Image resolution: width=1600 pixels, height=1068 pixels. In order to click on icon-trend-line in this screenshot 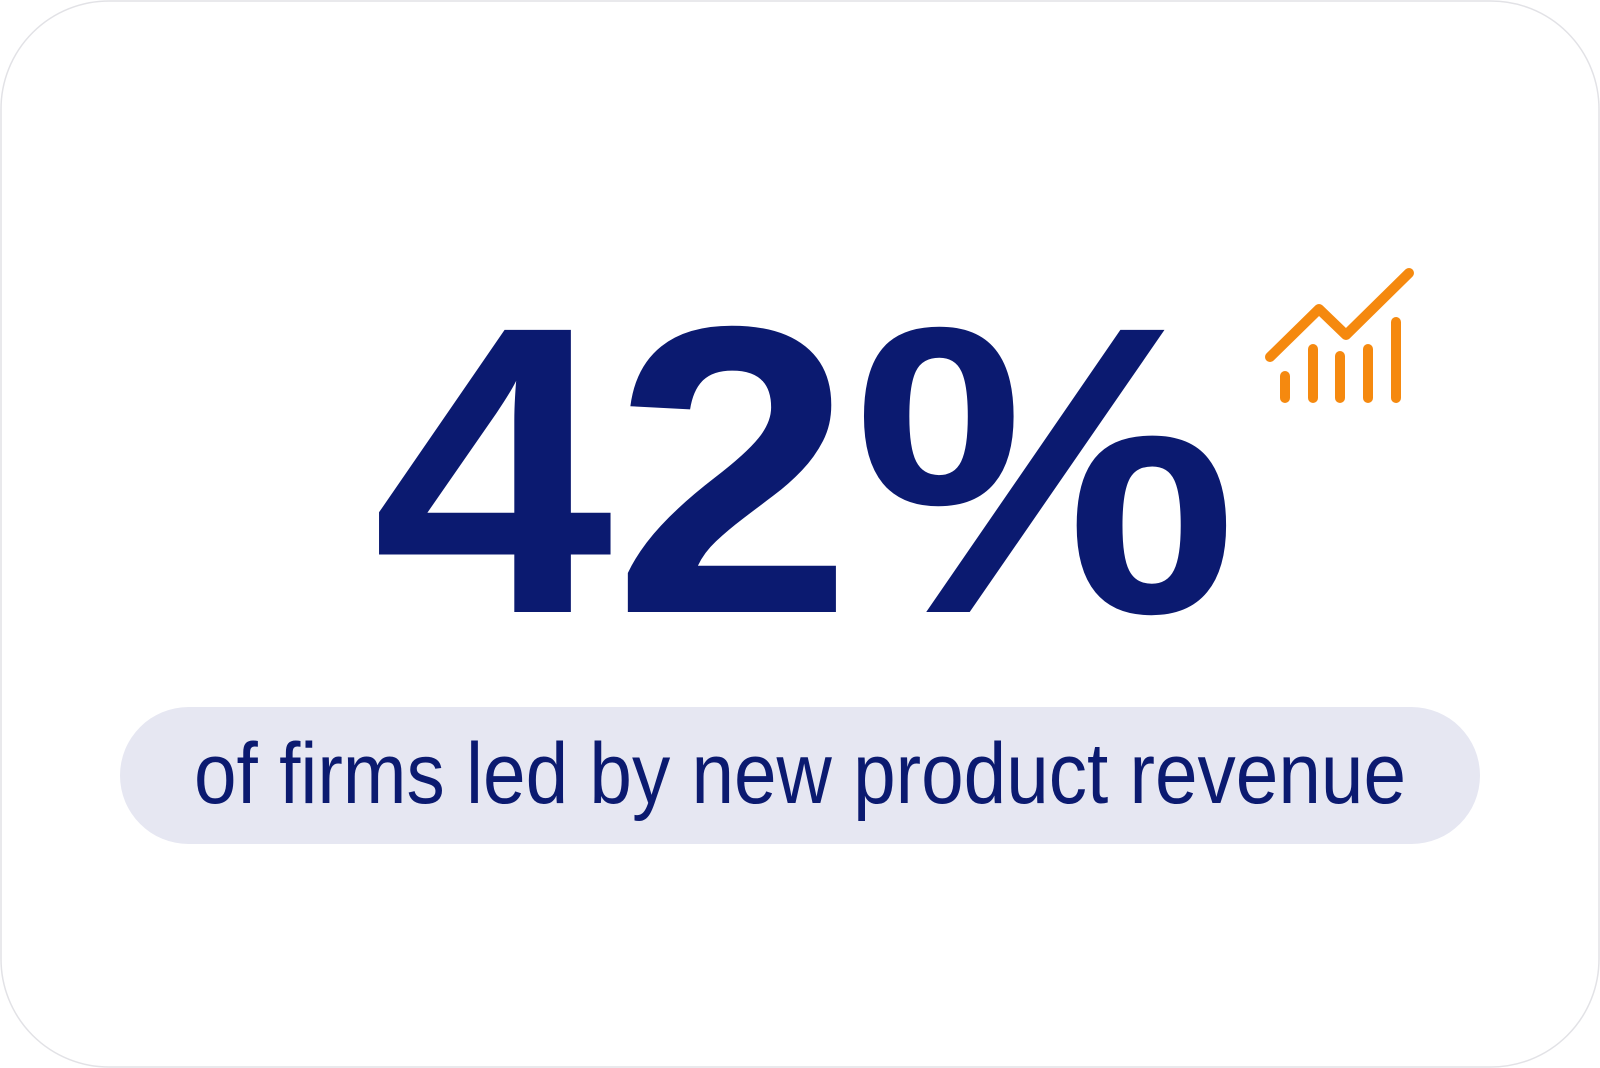, I will do `click(1339, 315)`.